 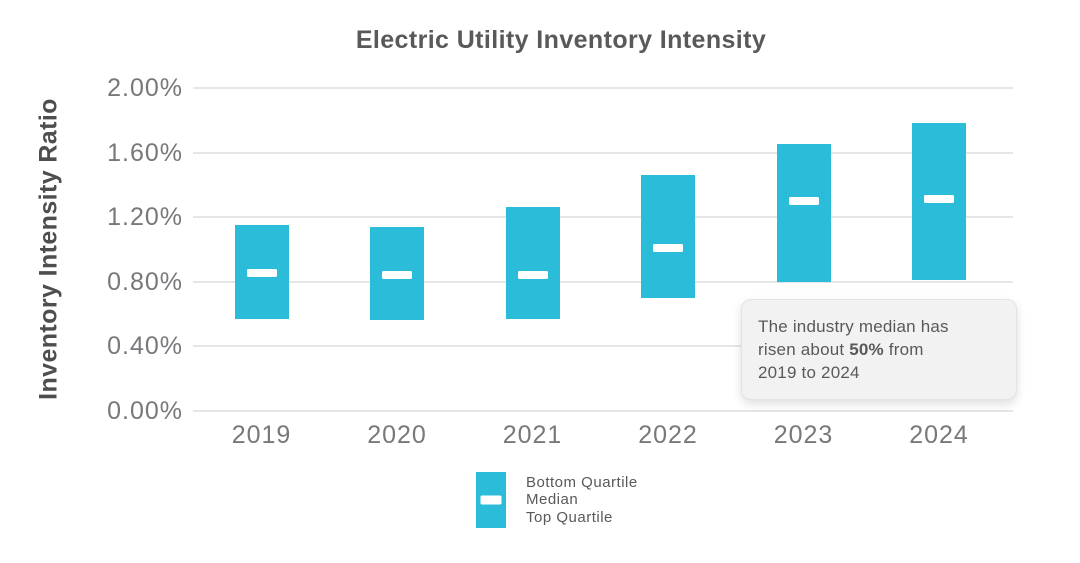 What do you see at coordinates (809, 372) in the screenshot?
I see `annotation-line-3: 2019 to 2024` at bounding box center [809, 372].